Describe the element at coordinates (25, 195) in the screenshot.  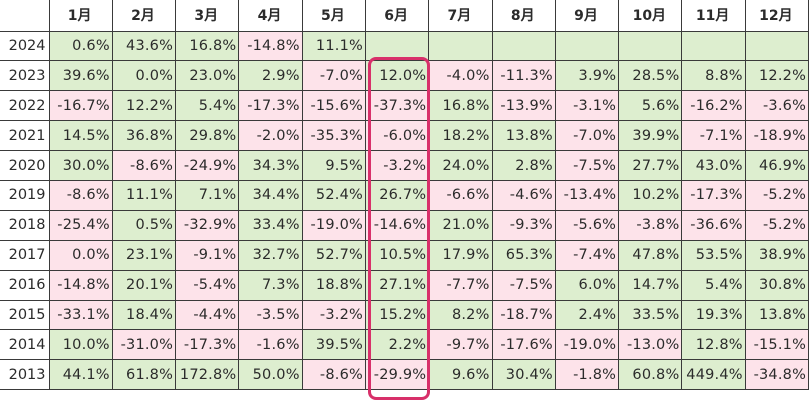
I see `year-label: 2019` at that location.